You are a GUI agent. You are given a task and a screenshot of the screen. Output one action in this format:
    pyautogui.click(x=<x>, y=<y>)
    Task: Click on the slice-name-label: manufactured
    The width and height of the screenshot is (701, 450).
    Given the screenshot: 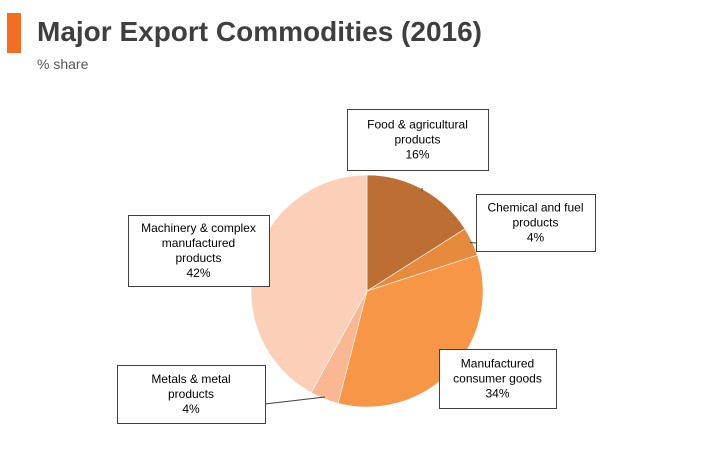 What is the action you would take?
    pyautogui.click(x=198, y=243)
    